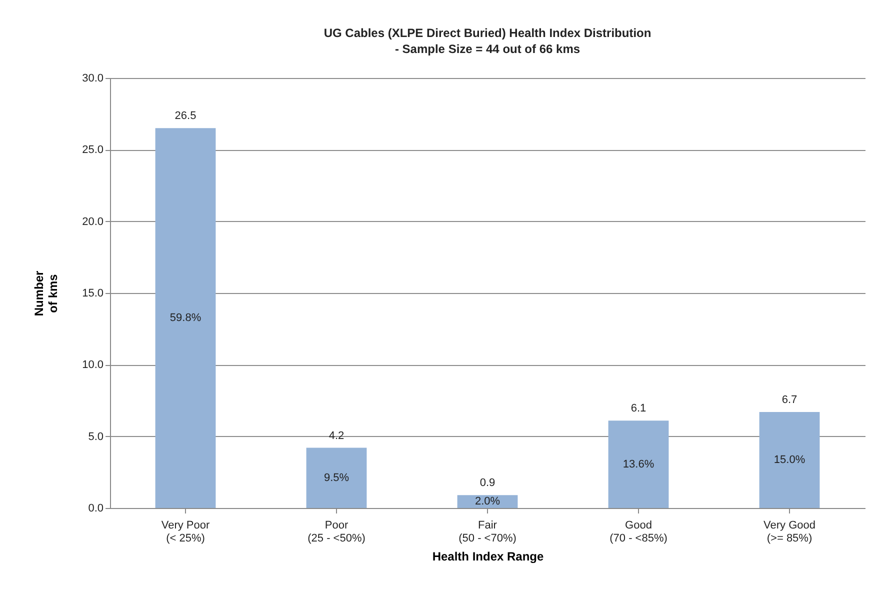 This screenshot has width=878, height=593. I want to click on annotation: 15.0%, so click(790, 460).